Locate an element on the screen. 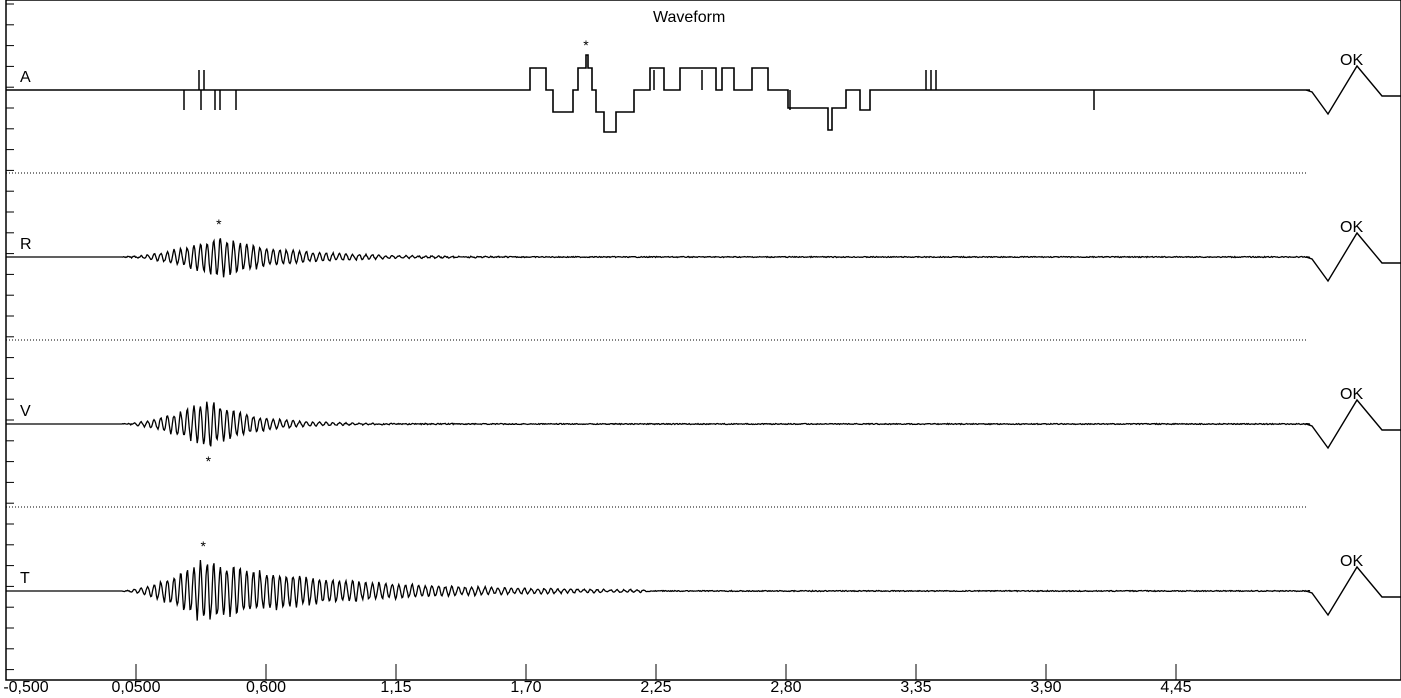 The width and height of the screenshot is (1401, 698). x-tick-label: 3,35 is located at coordinates (916, 687).